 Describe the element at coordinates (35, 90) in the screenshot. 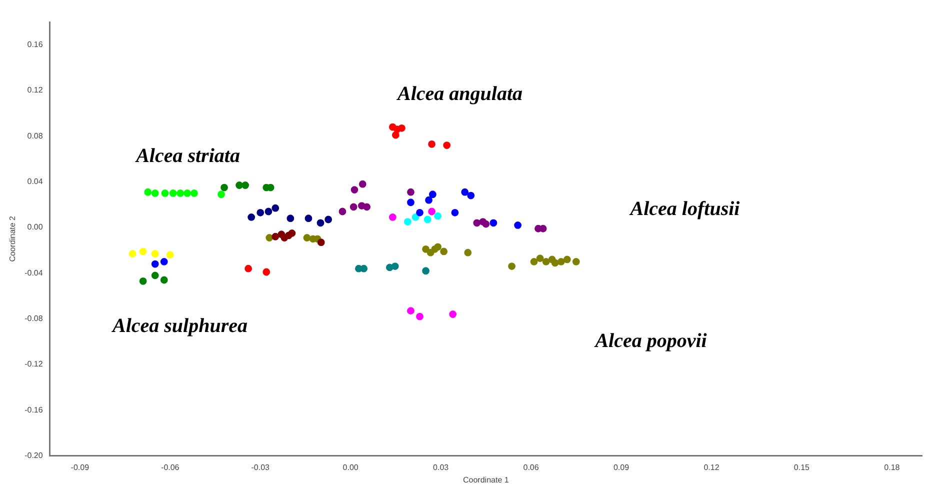

I see `y-tick-label: 0.12` at that location.